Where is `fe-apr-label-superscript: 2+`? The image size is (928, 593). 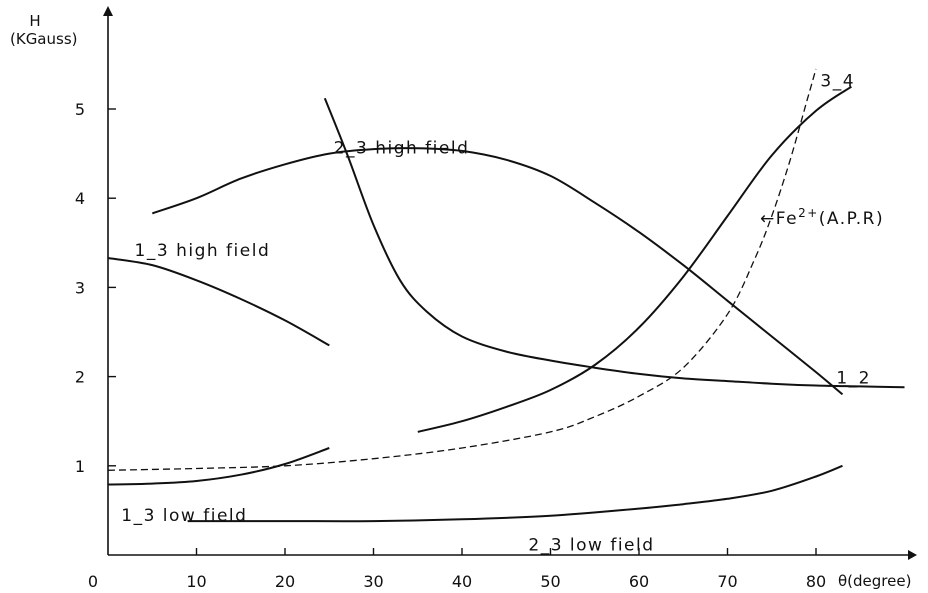
fe-apr-label-superscript: 2+ is located at coordinates (808, 213).